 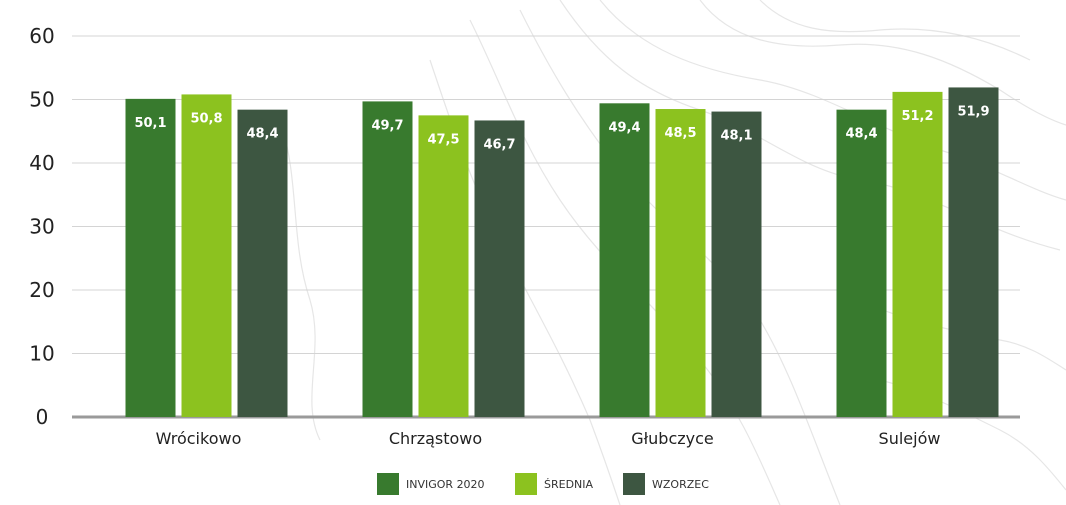 What do you see at coordinates (206, 118) in the screenshot?
I see `bar-value-label: 50,8` at bounding box center [206, 118].